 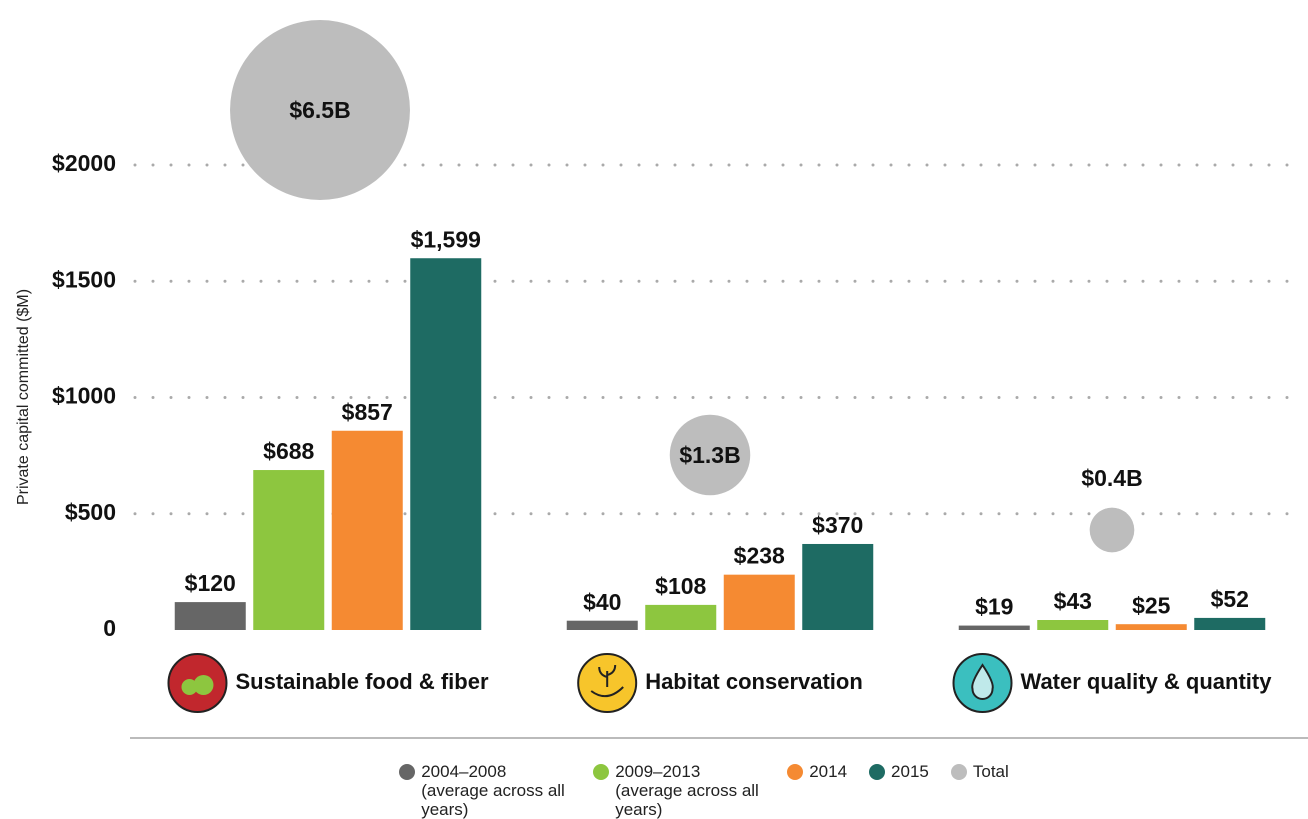 What do you see at coordinates (84, 279) in the screenshot?
I see `y-tick-label: $1500` at bounding box center [84, 279].